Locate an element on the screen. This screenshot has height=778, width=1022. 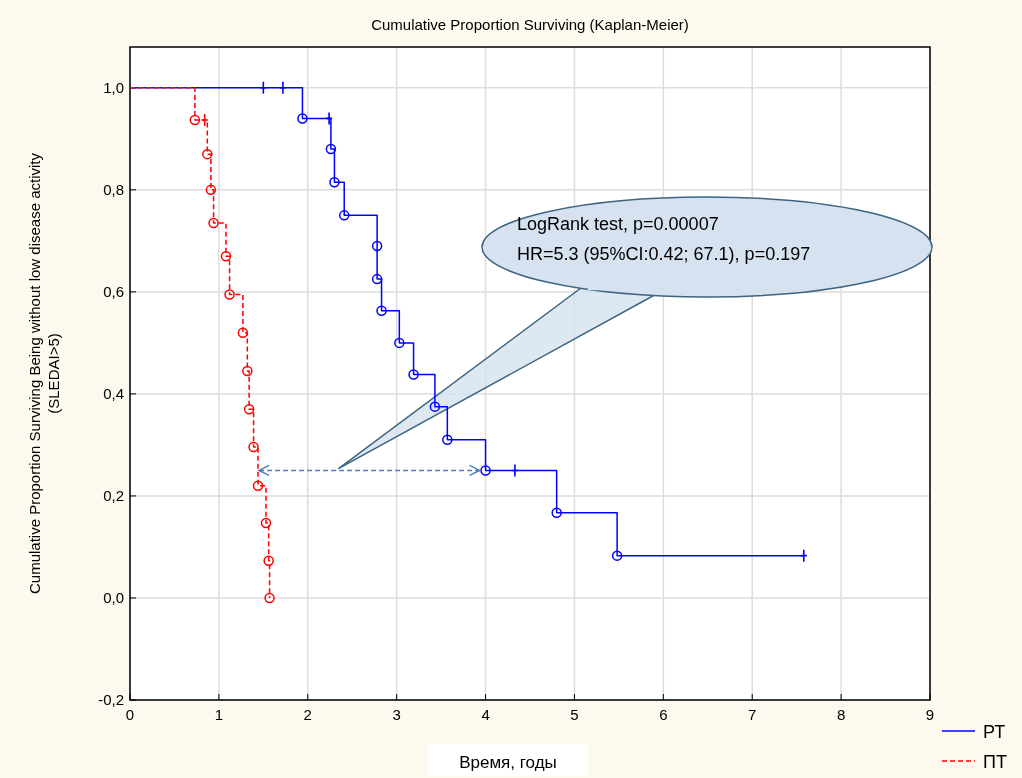
chart-title: Cumulative Proportion Surviving (Kaplan-Meier) is located at coordinates (530, 24).